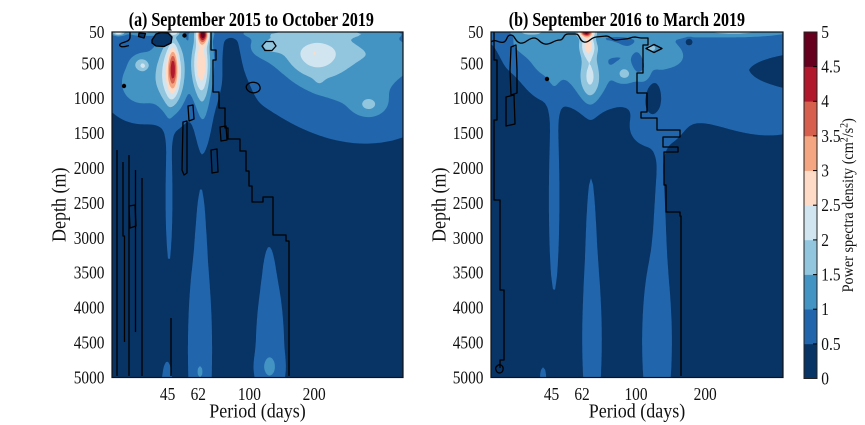  Describe the element at coordinates (825, 378) in the screenshot. I see `svg-text: 0` at that location.